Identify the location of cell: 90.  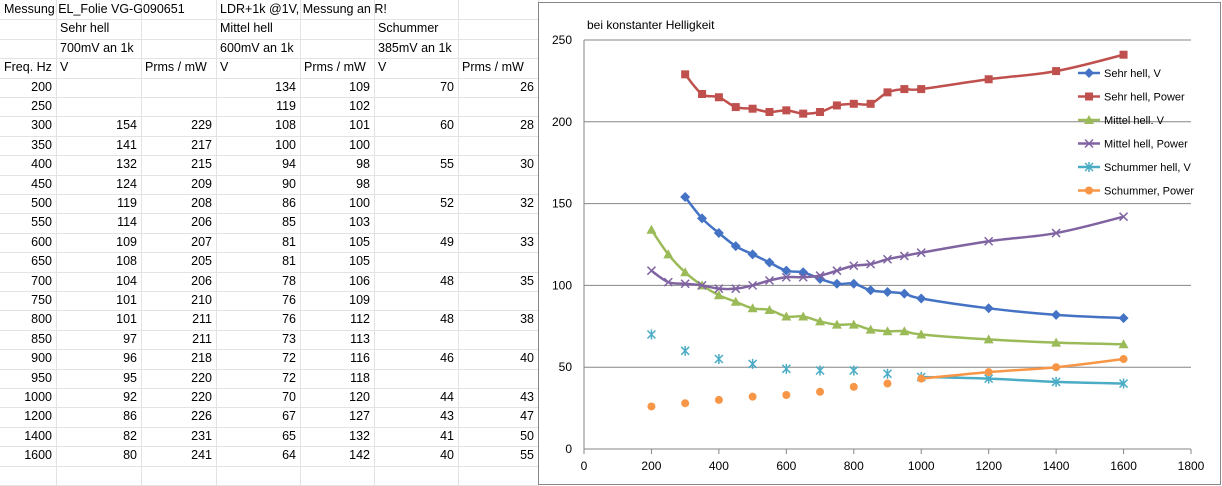
(289, 183).